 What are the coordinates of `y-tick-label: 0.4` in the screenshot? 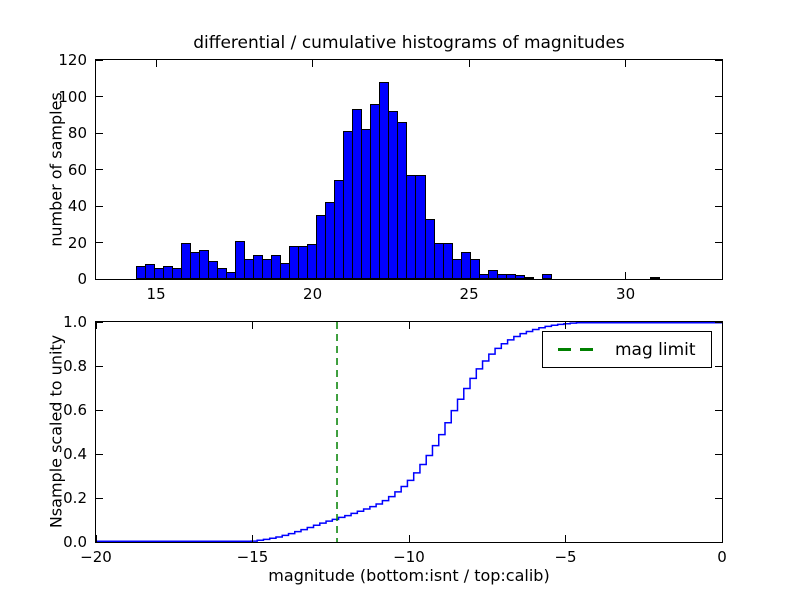 It's located at (75, 454).